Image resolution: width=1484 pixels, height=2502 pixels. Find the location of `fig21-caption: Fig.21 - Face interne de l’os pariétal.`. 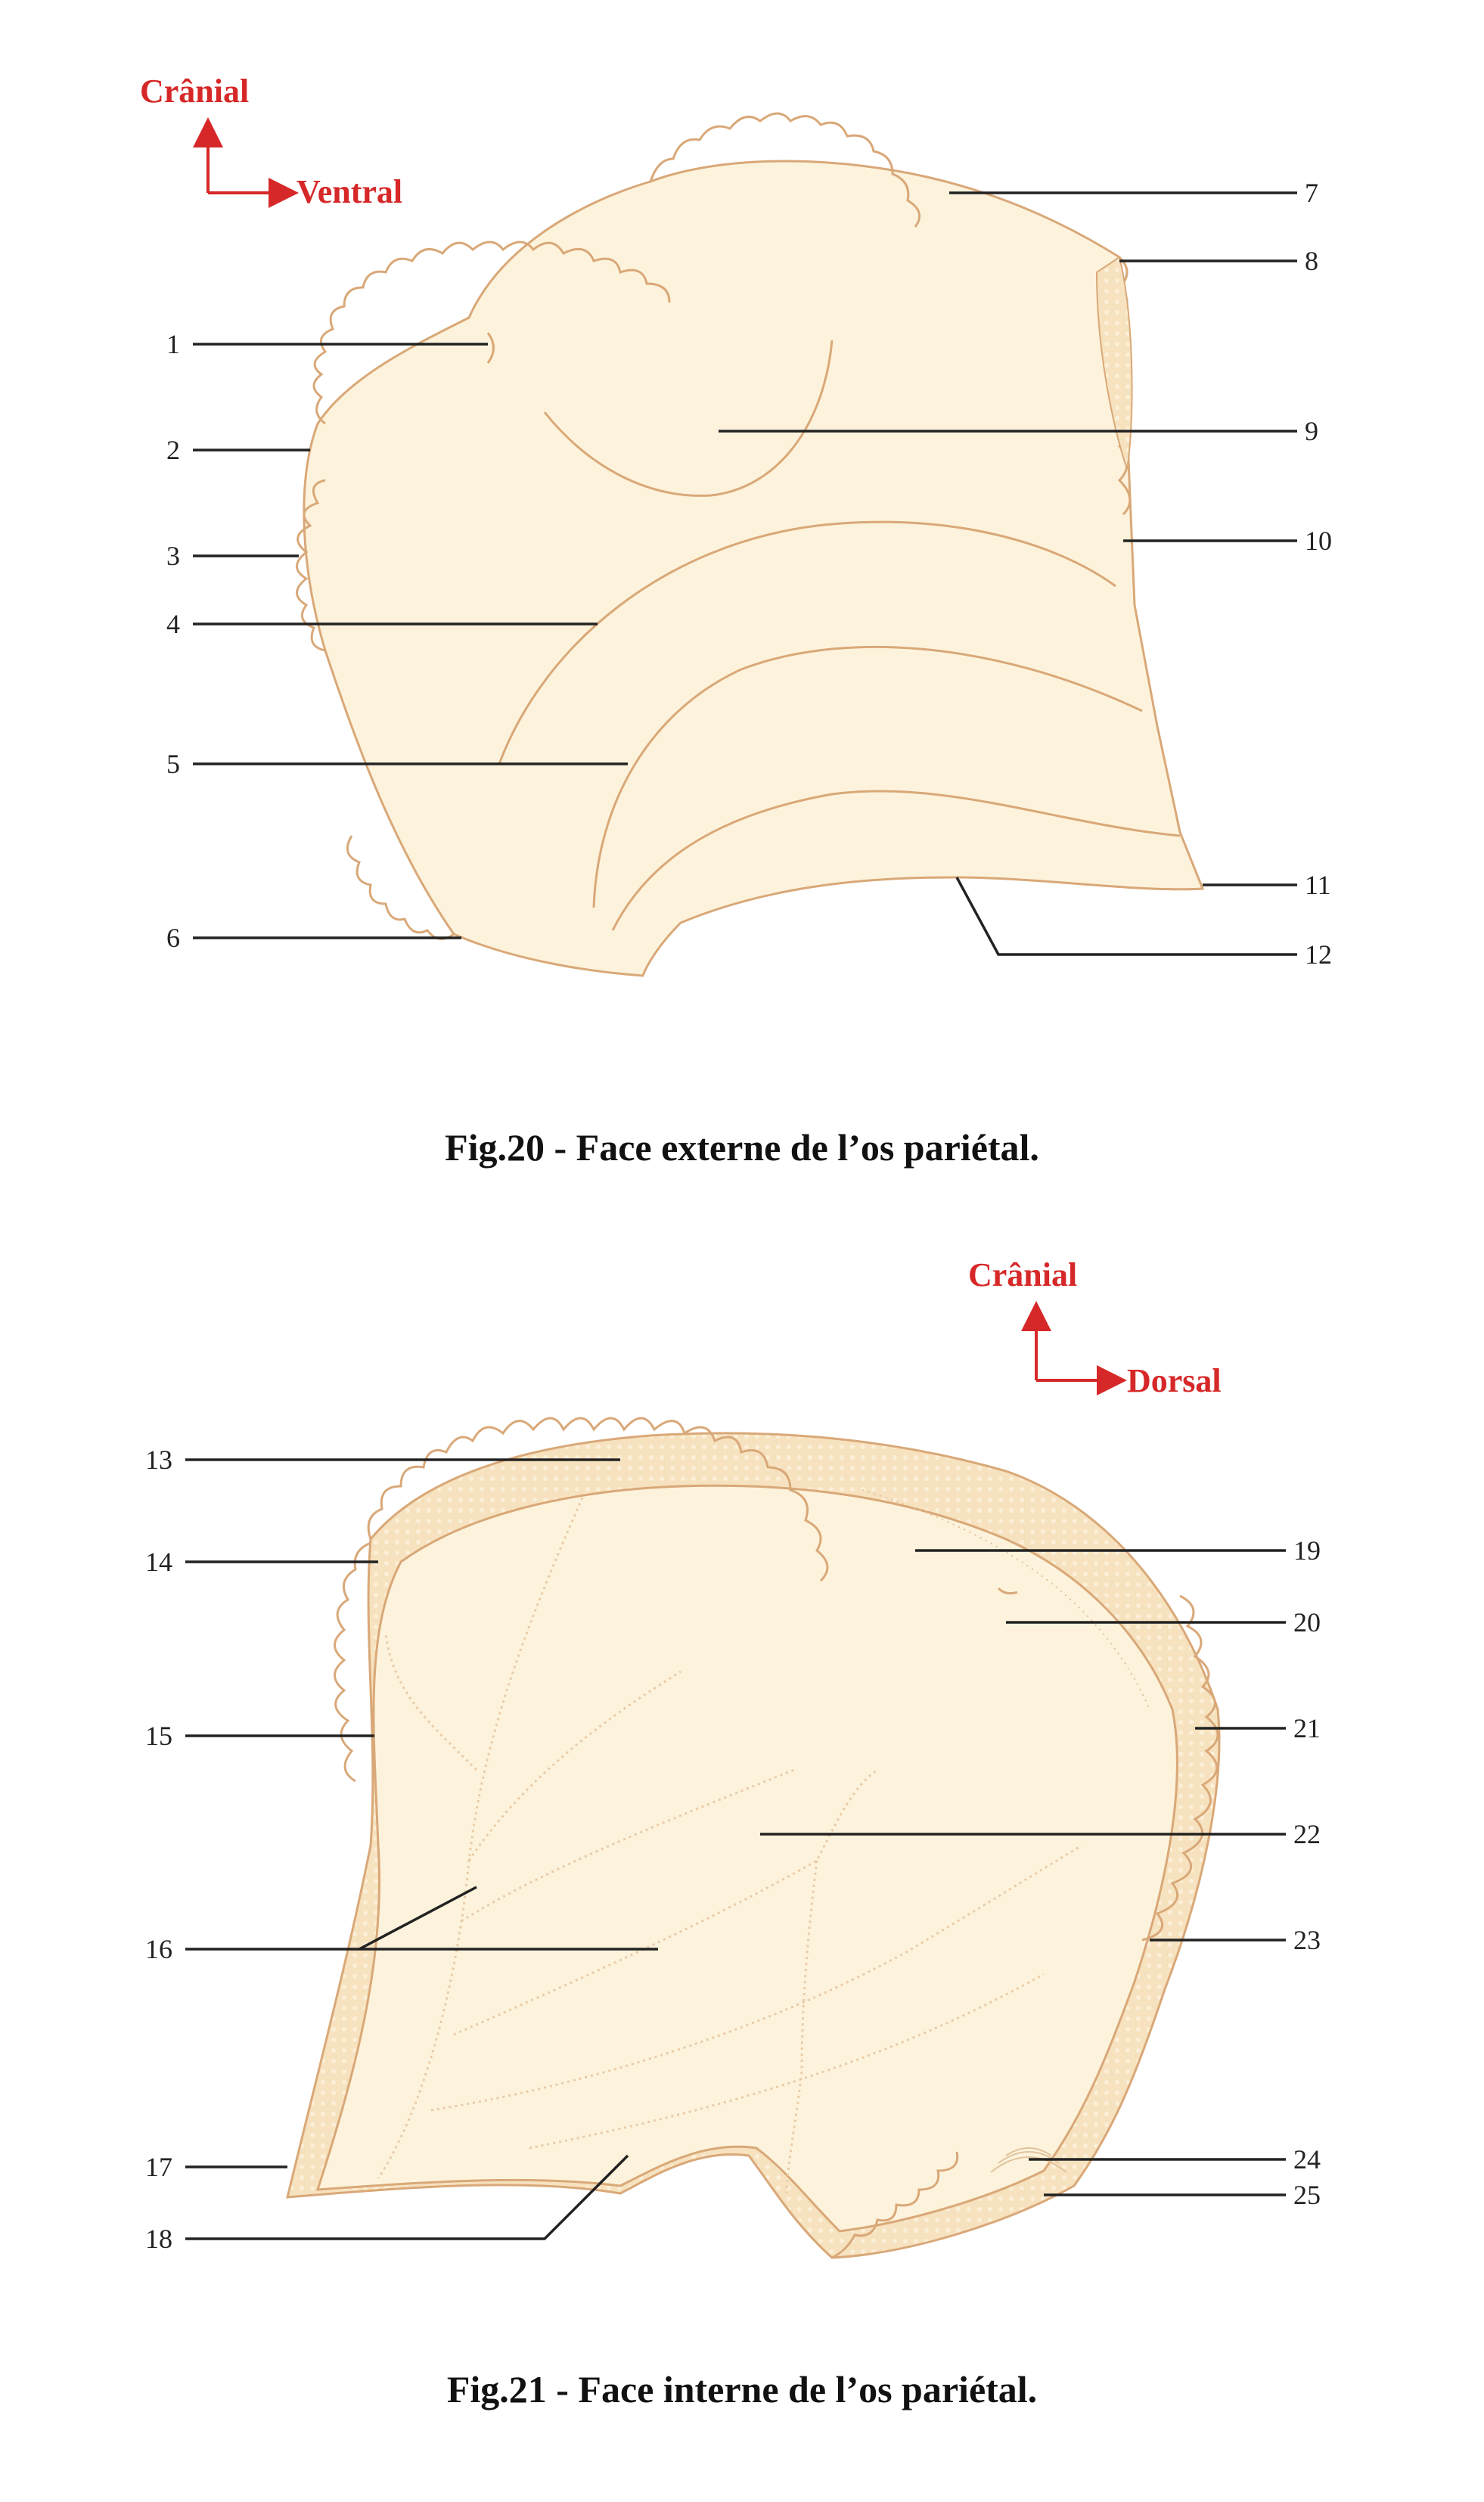

fig21-caption: Fig.21 - Face interne de l’os pariétal. is located at coordinates (742, 2389).